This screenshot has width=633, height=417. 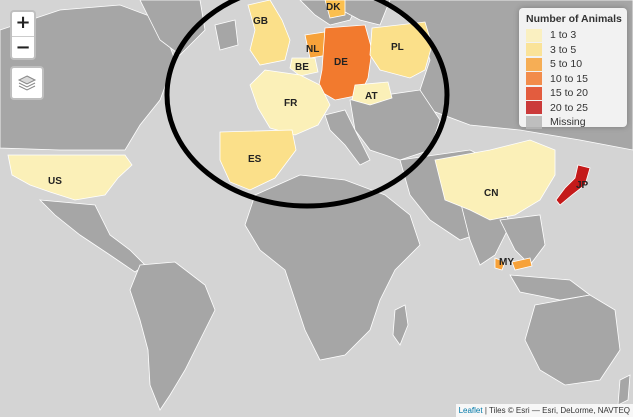 What do you see at coordinates (255, 159) in the screenshot?
I see `label-es: ES` at bounding box center [255, 159].